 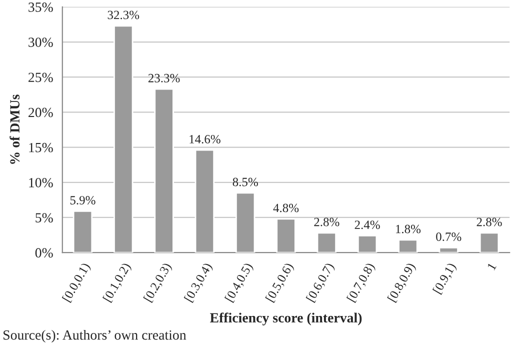 I want to click on y-tick-label: 15%, so click(x=41, y=147).